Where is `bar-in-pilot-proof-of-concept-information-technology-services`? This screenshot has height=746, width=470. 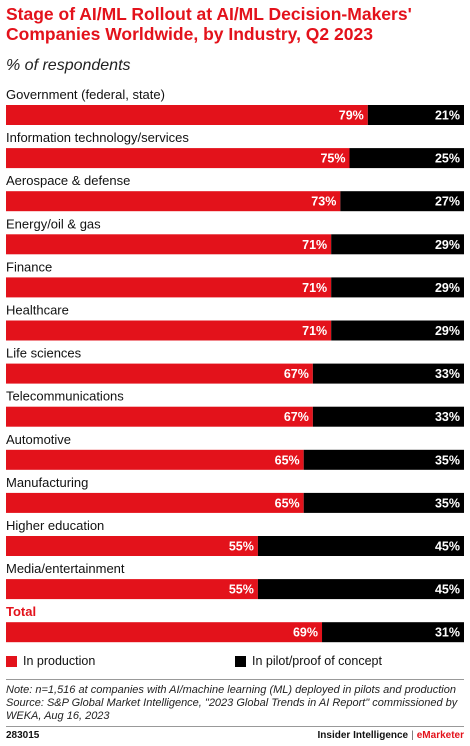
bar-in-pilot-proof-of-concept-information-technology-services is located at coordinates (406, 158).